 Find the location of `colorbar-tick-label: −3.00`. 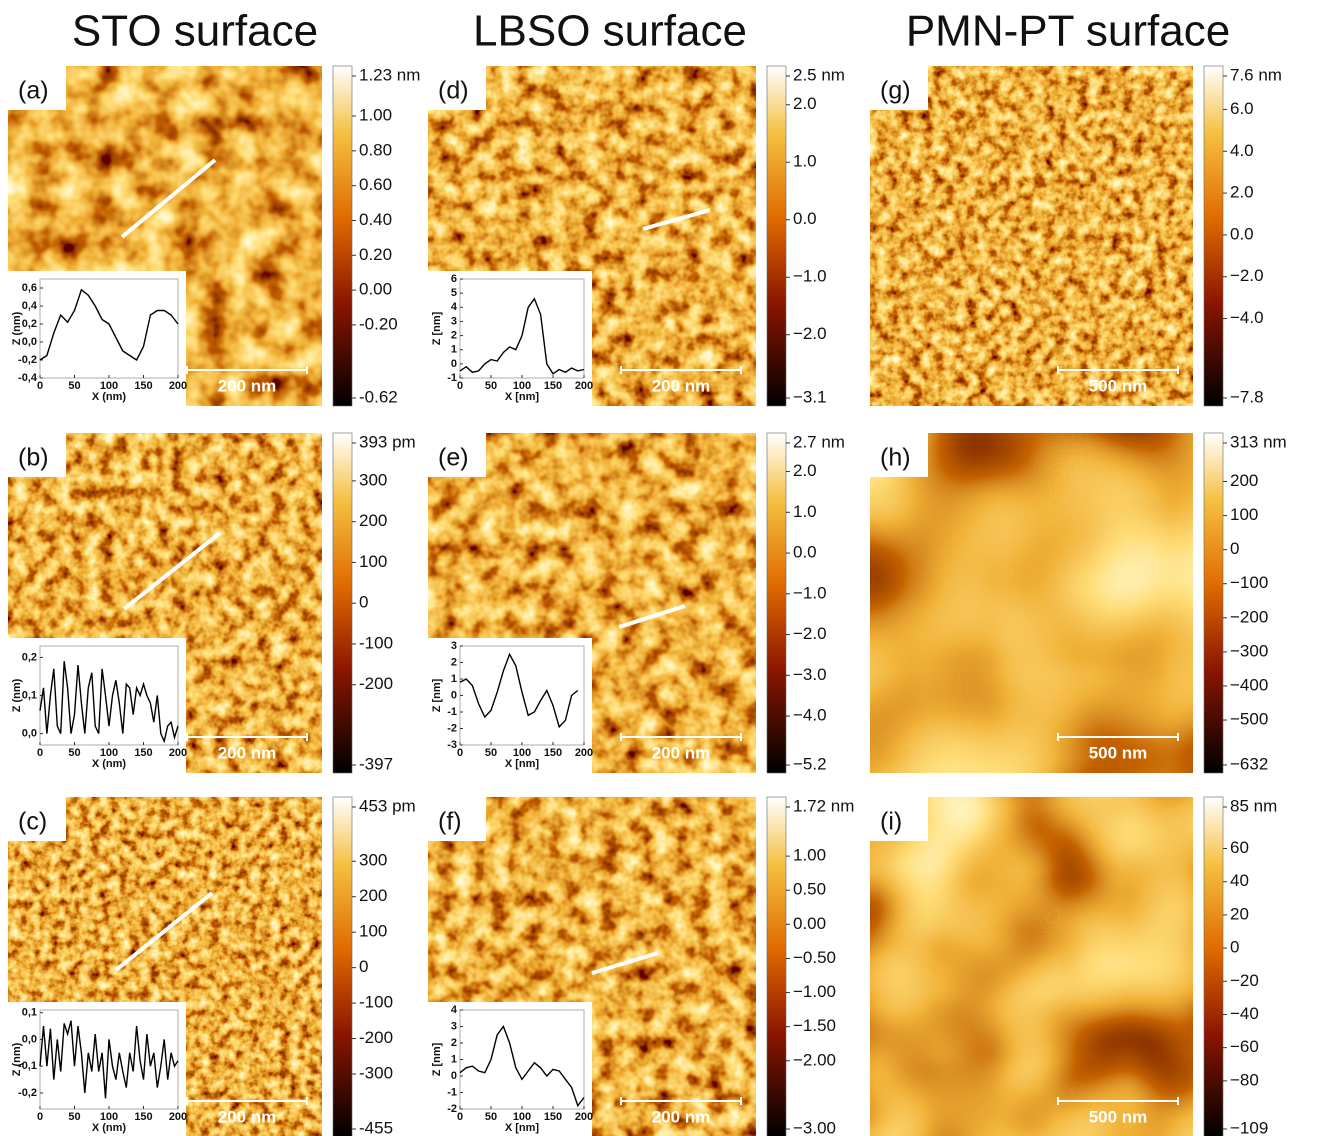

colorbar-tick-label: −3.00 is located at coordinates (814, 1127).